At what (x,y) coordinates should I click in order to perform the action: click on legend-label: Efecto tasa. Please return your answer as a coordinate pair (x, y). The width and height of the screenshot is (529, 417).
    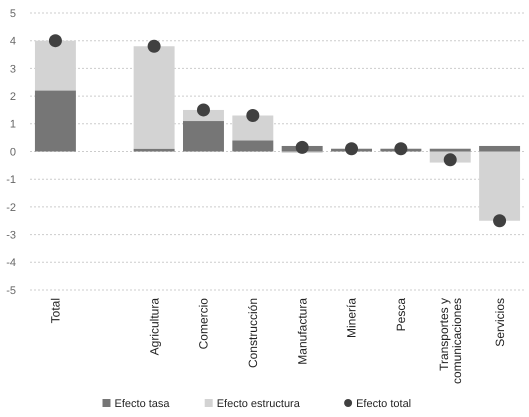
    Looking at the image, I should click on (142, 404).